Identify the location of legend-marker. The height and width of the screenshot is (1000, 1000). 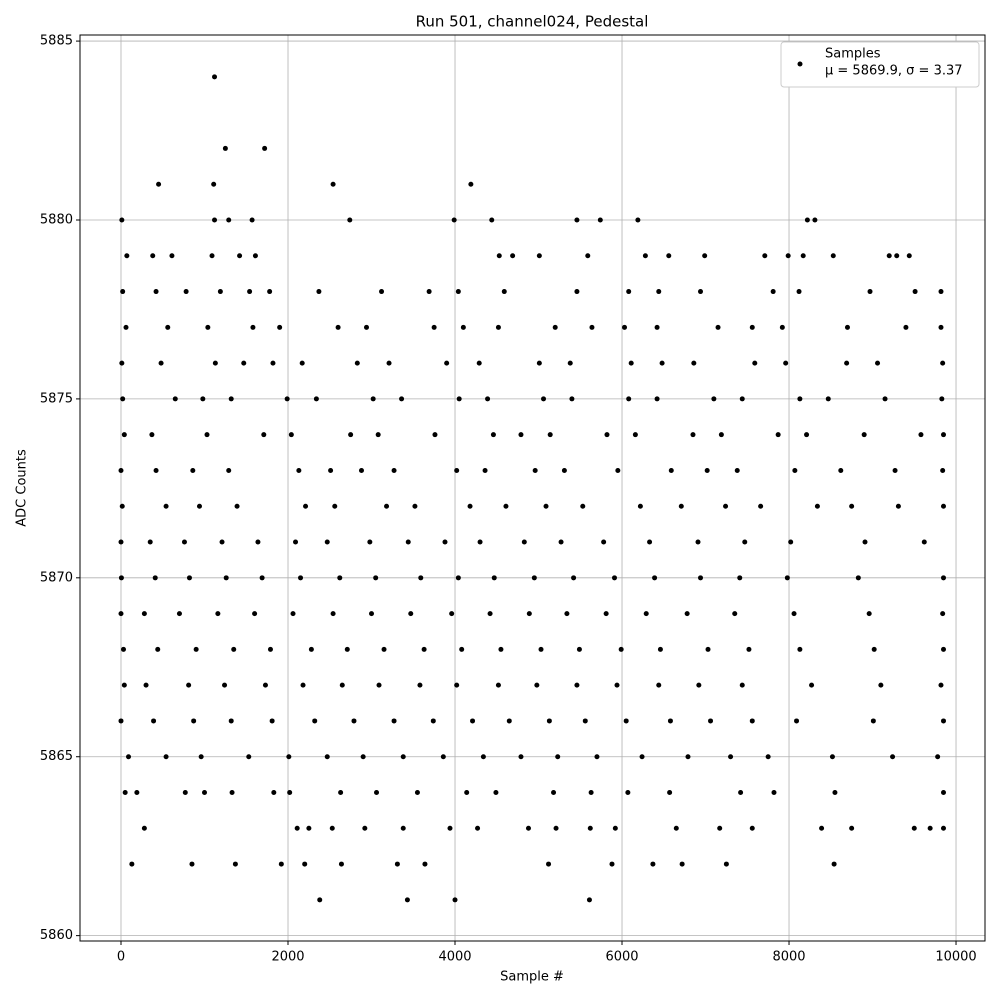
(800, 64).